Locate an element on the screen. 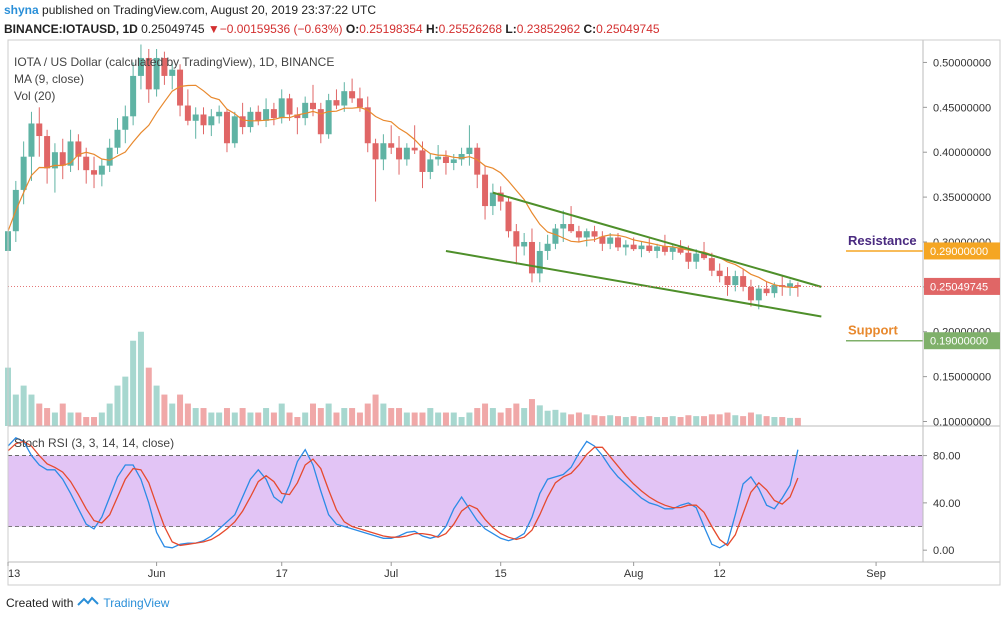 The height and width of the screenshot is (620, 1006). created-with-text: Created with is located at coordinates (40, 602).